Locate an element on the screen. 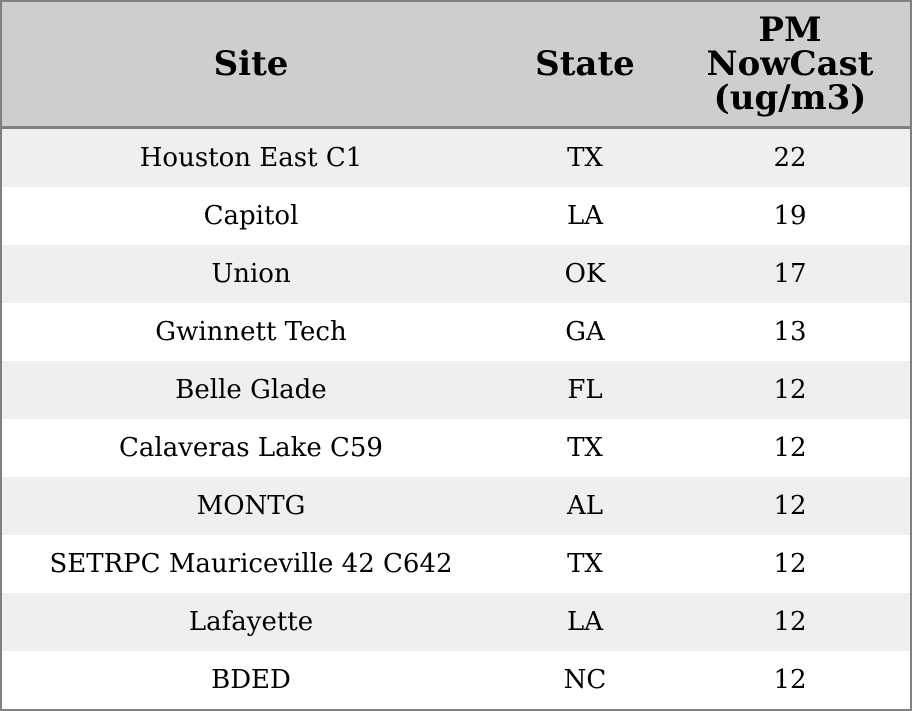 The width and height of the screenshot is (912, 711). cell-pm-nowcast: 13 is located at coordinates (790, 332).